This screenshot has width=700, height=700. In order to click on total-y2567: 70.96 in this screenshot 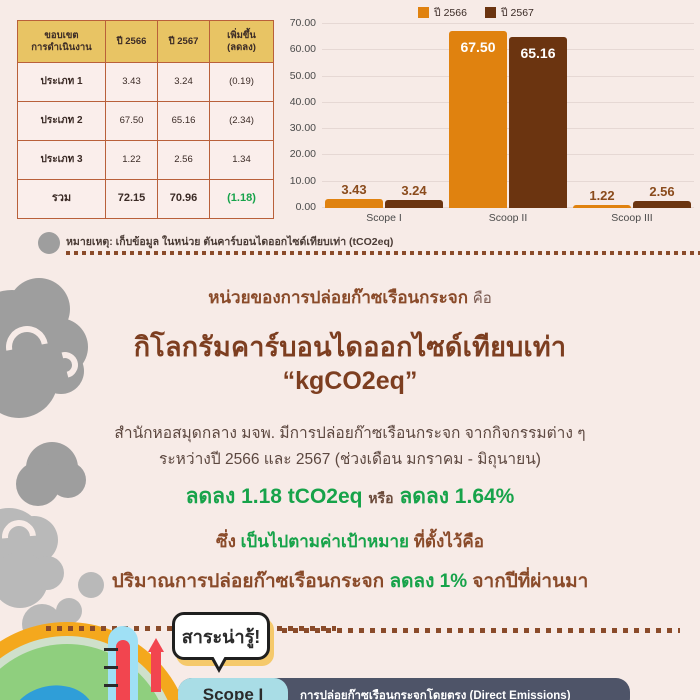, I will do `click(183, 199)`.